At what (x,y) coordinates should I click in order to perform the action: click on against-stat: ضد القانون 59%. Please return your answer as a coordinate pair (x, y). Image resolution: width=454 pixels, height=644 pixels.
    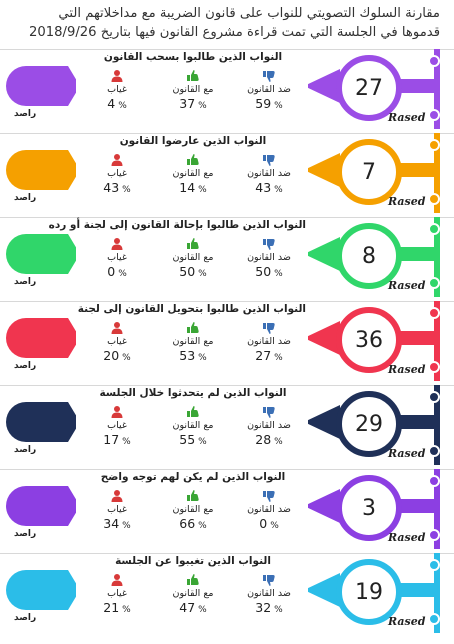
    Looking at the image, I should click on (269, 90).